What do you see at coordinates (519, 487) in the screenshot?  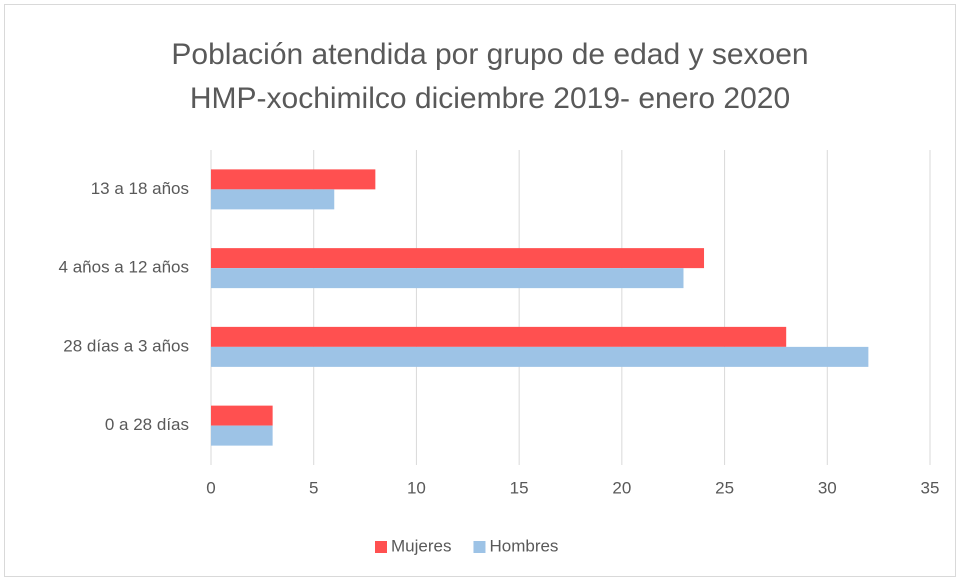 I see `x-tick-label: 15` at bounding box center [519, 487].